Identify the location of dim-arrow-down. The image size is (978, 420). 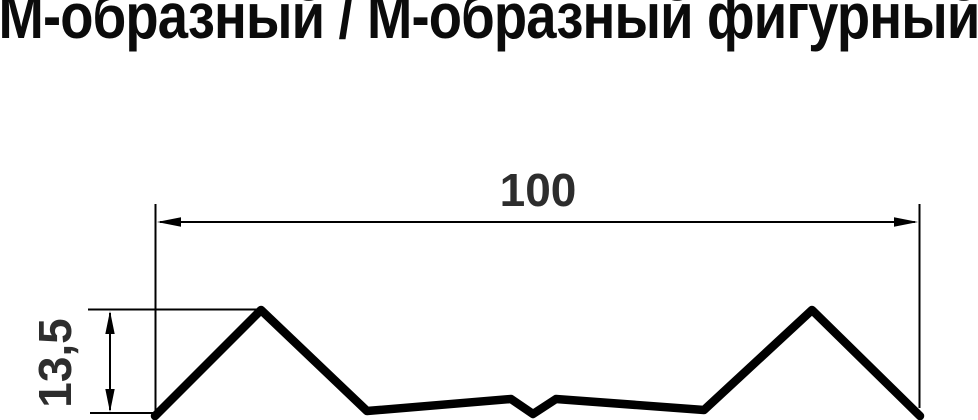
(110, 400).